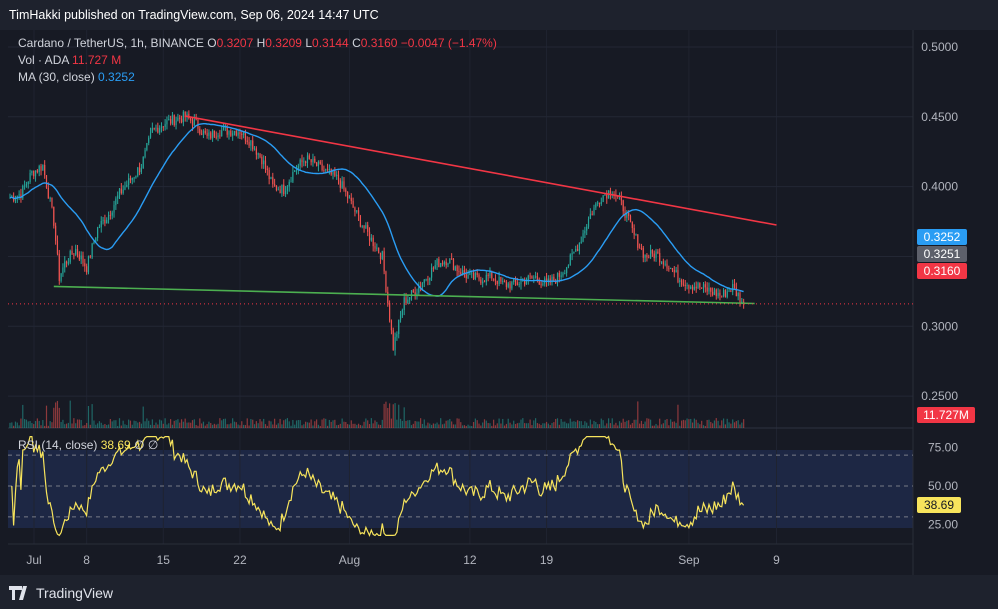  Describe the element at coordinates (404, 295) in the screenshot. I see `support-trendline` at that location.